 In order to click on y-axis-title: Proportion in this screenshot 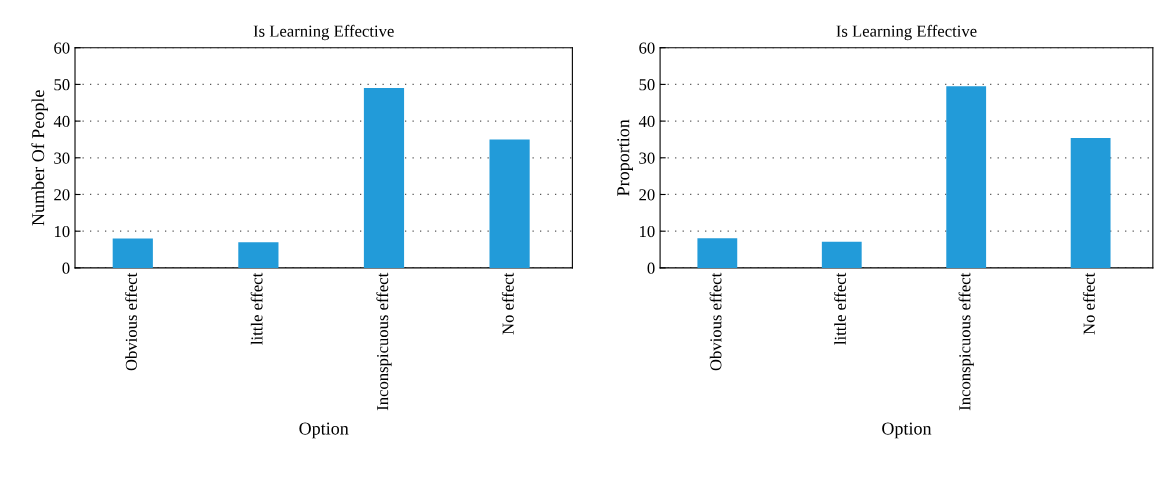, I will do `click(625, 157)`.